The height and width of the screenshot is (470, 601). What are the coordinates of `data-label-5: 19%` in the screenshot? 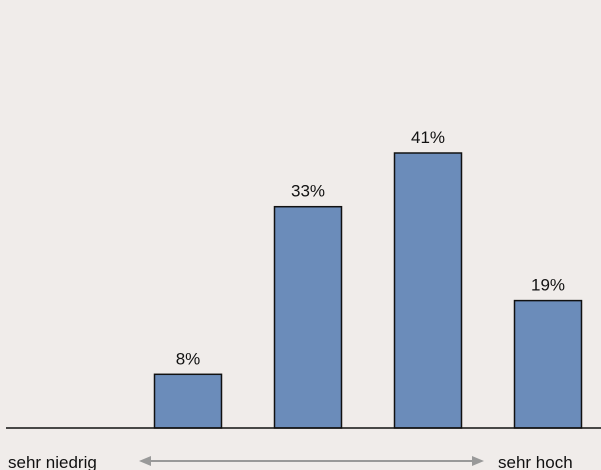 It's located at (548, 285).